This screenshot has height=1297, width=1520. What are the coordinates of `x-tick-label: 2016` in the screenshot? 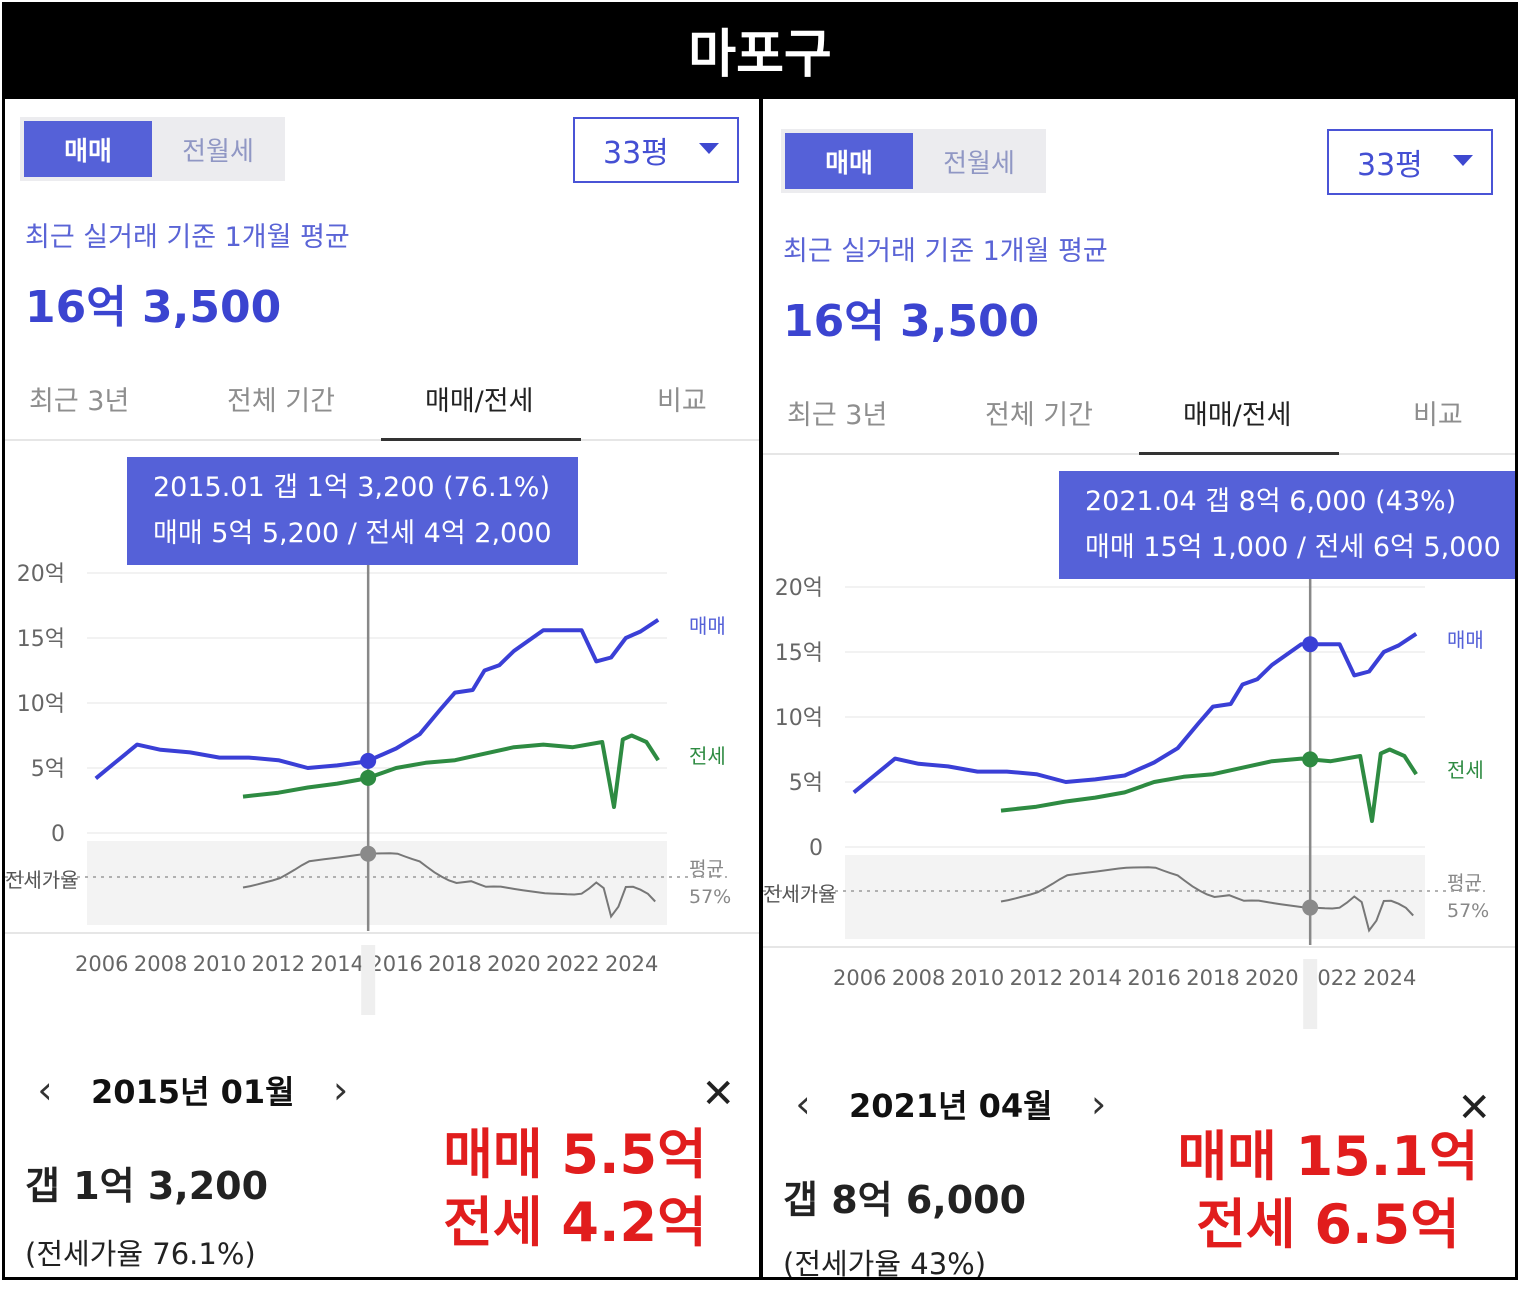 It's located at (395, 964).